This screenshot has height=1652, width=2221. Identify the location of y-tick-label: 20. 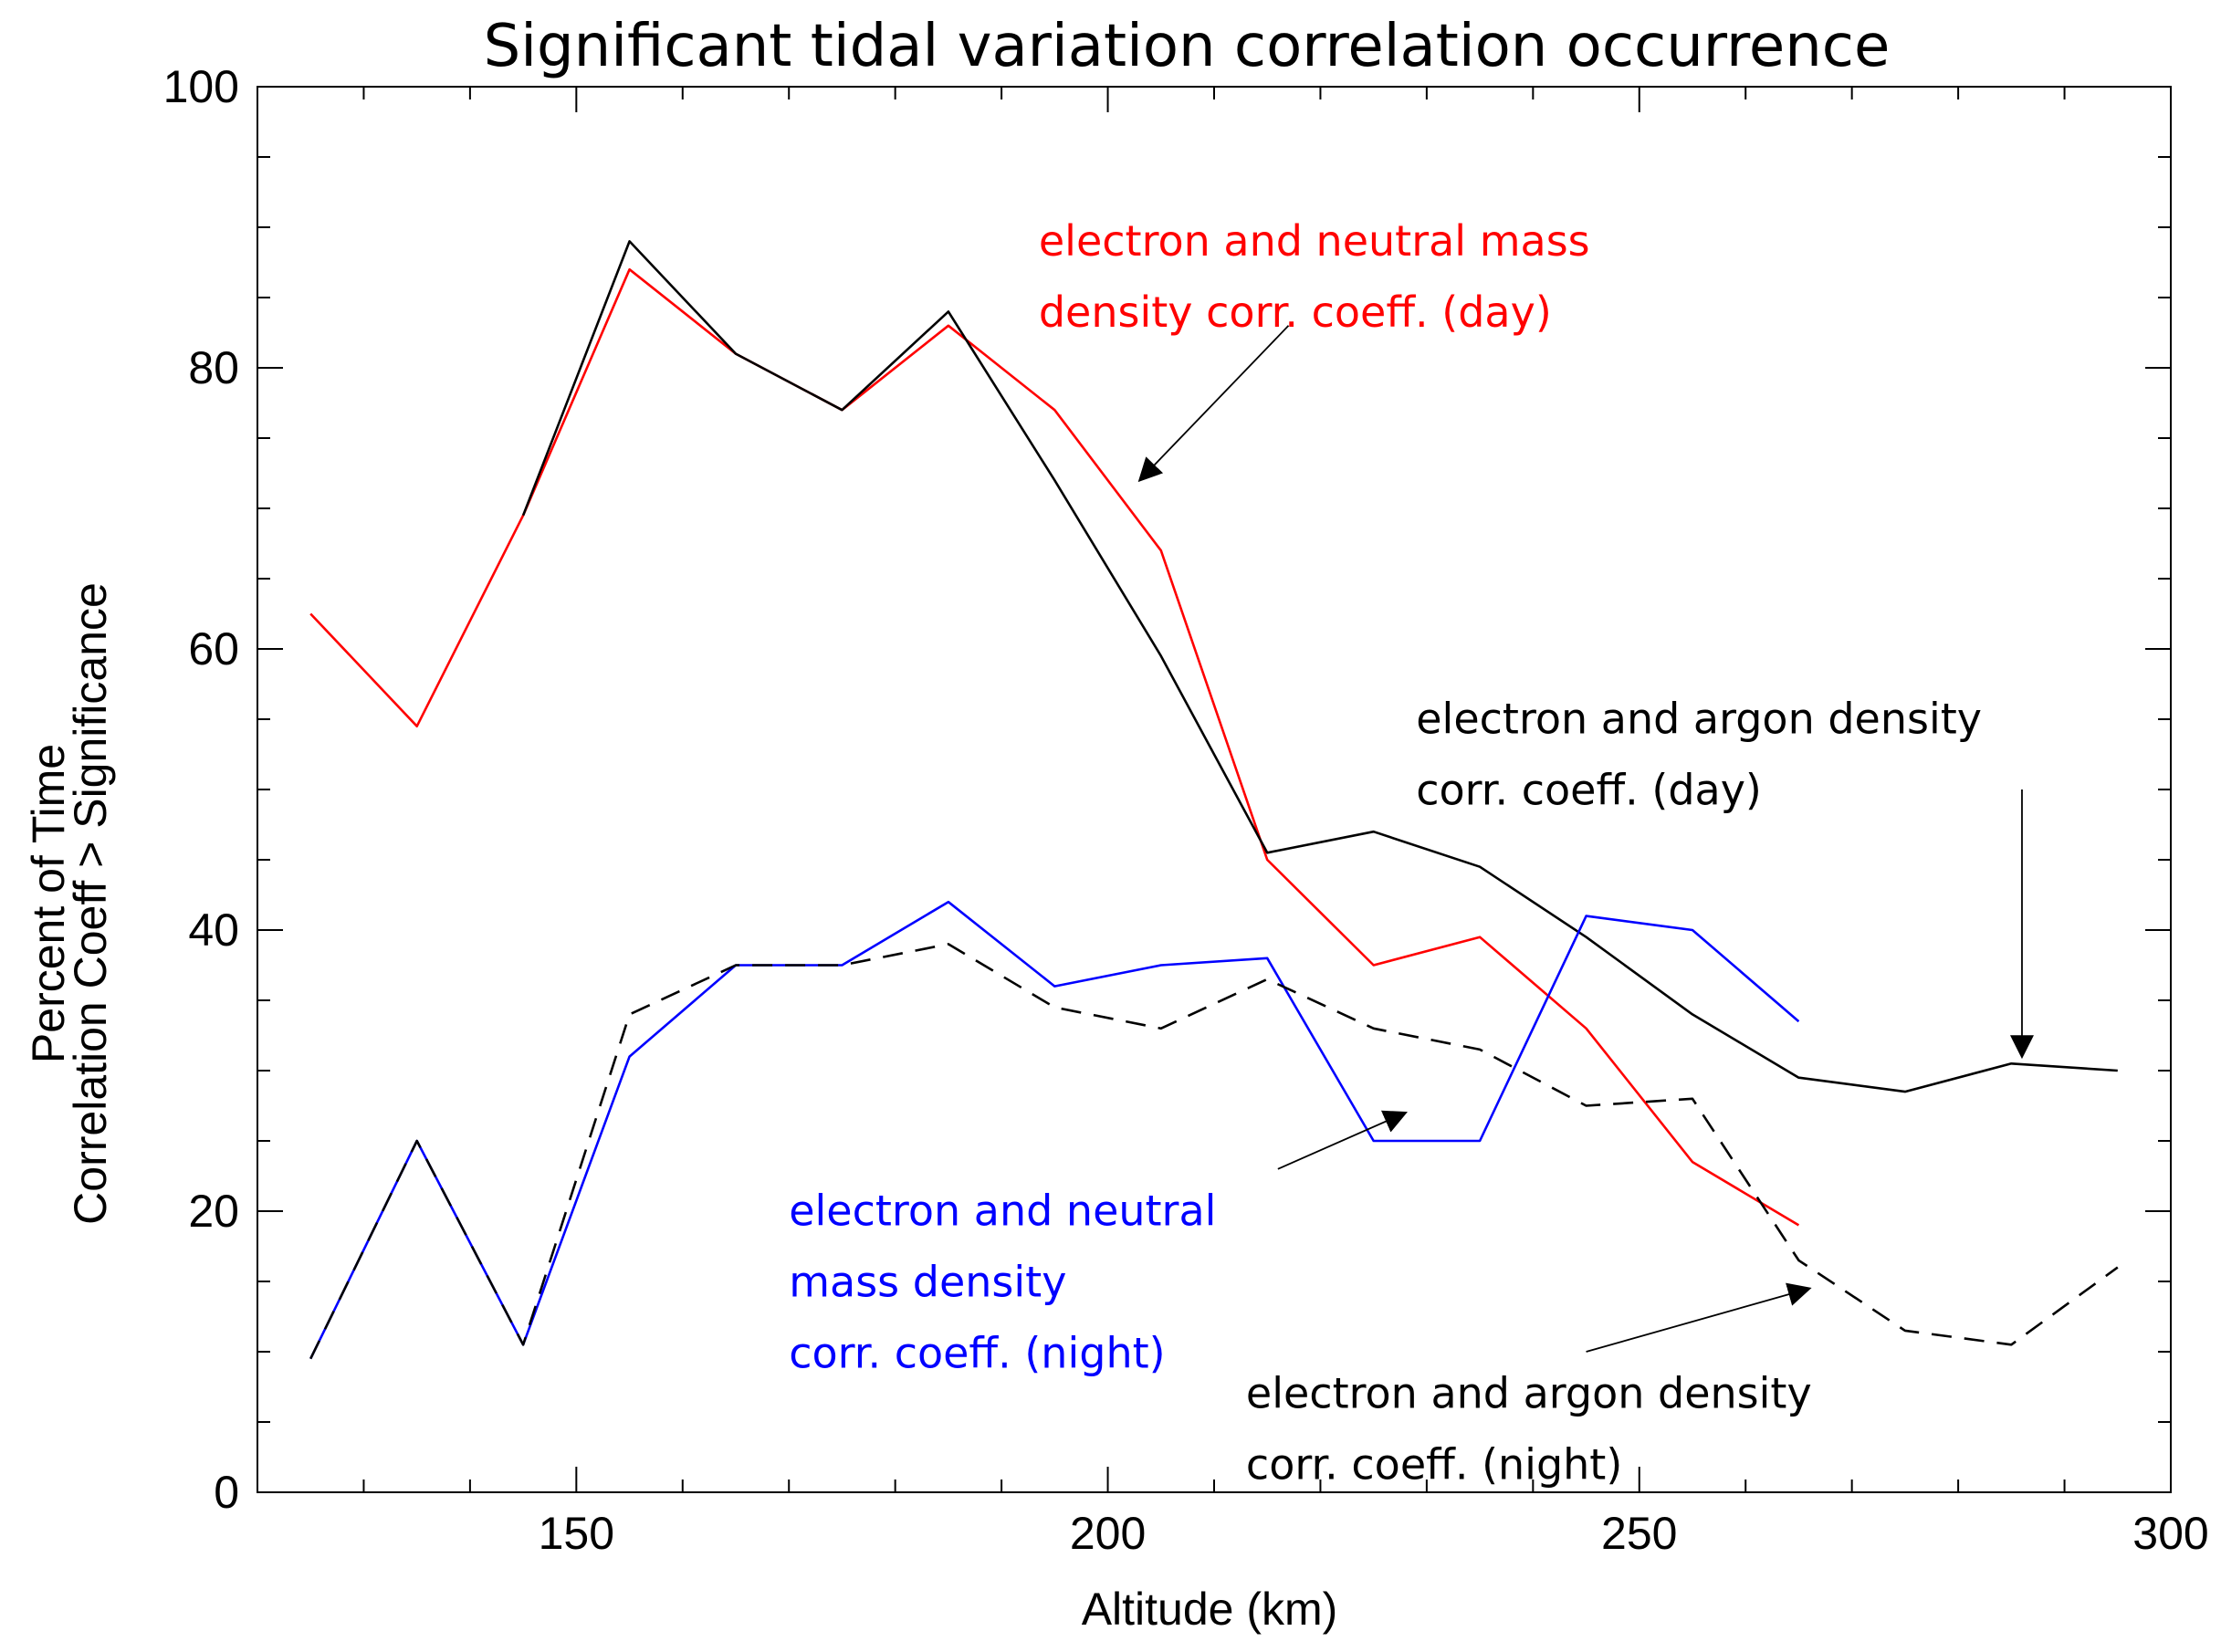
(214, 1211).